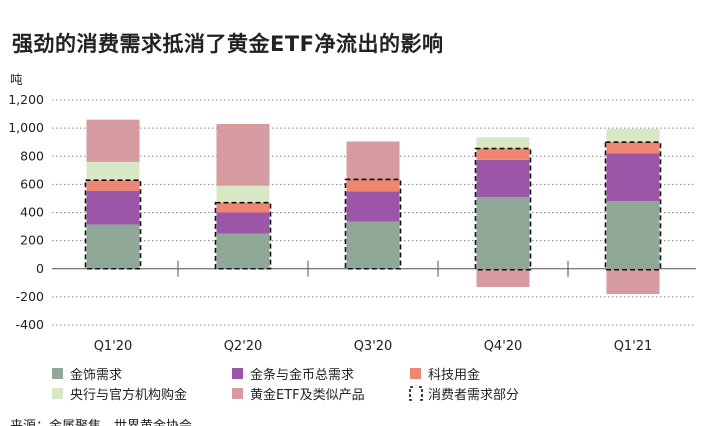  I want to click on category-label: Q2'20, so click(243, 346).